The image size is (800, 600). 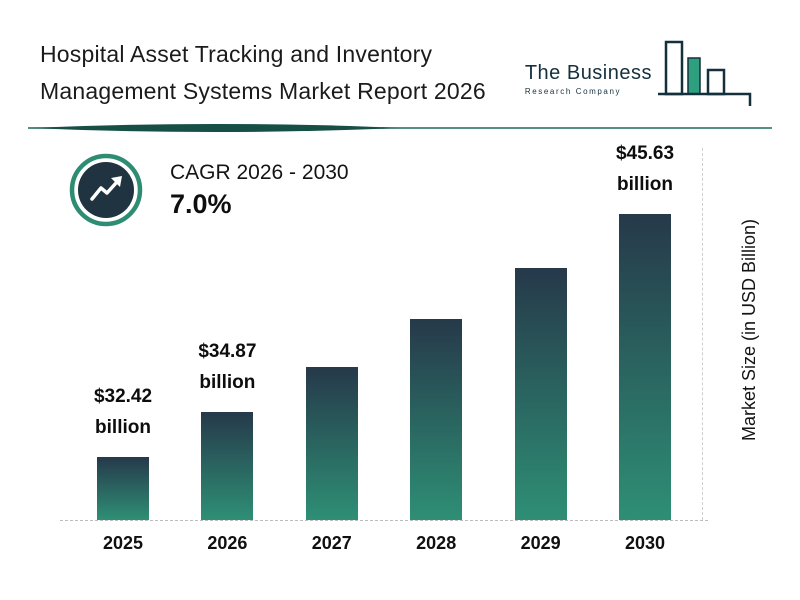 I want to click on x-axis-label-2026: 2026, so click(x=227, y=543).